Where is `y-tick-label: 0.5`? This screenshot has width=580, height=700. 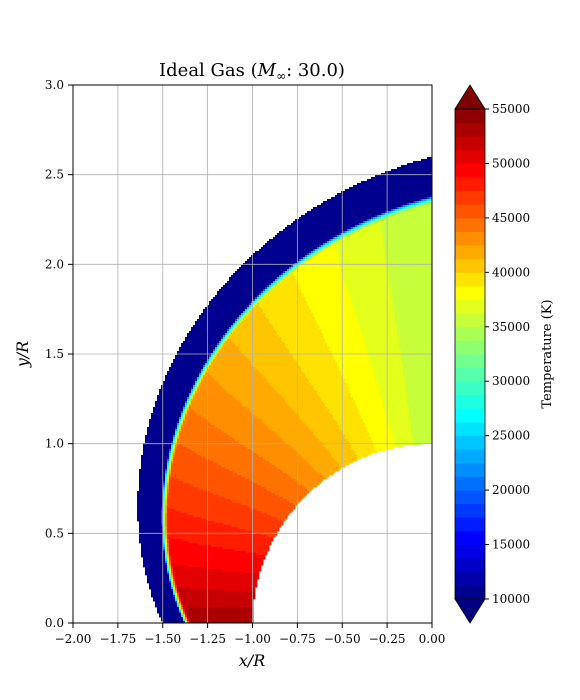
y-tick-label: 0.5 is located at coordinates (54, 533).